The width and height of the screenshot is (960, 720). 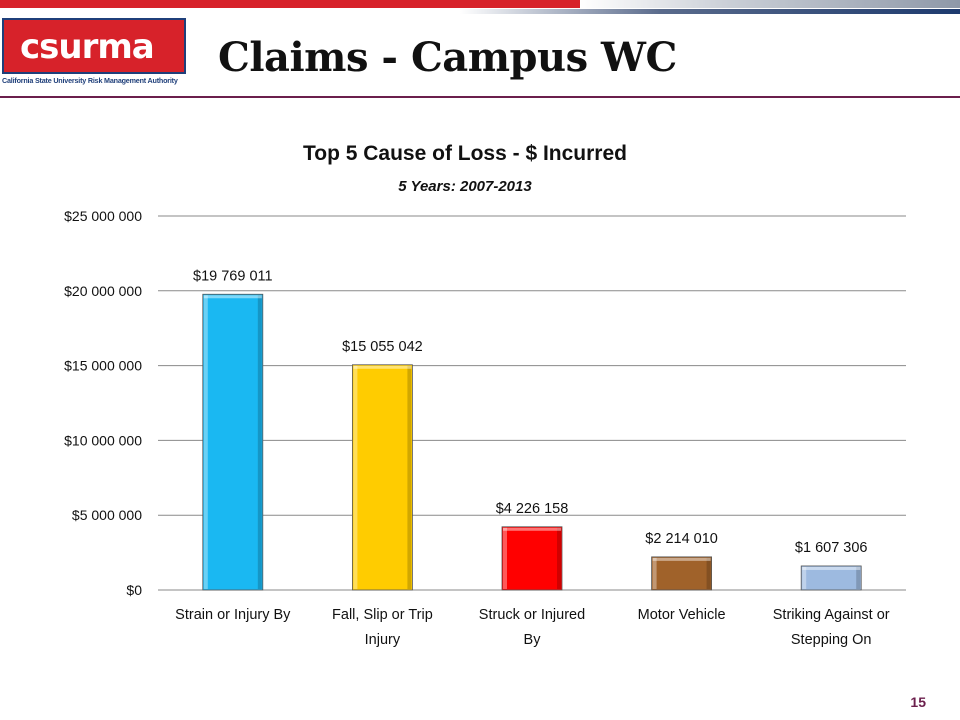 I want to click on data-label: $15 055 042, so click(x=382, y=347).